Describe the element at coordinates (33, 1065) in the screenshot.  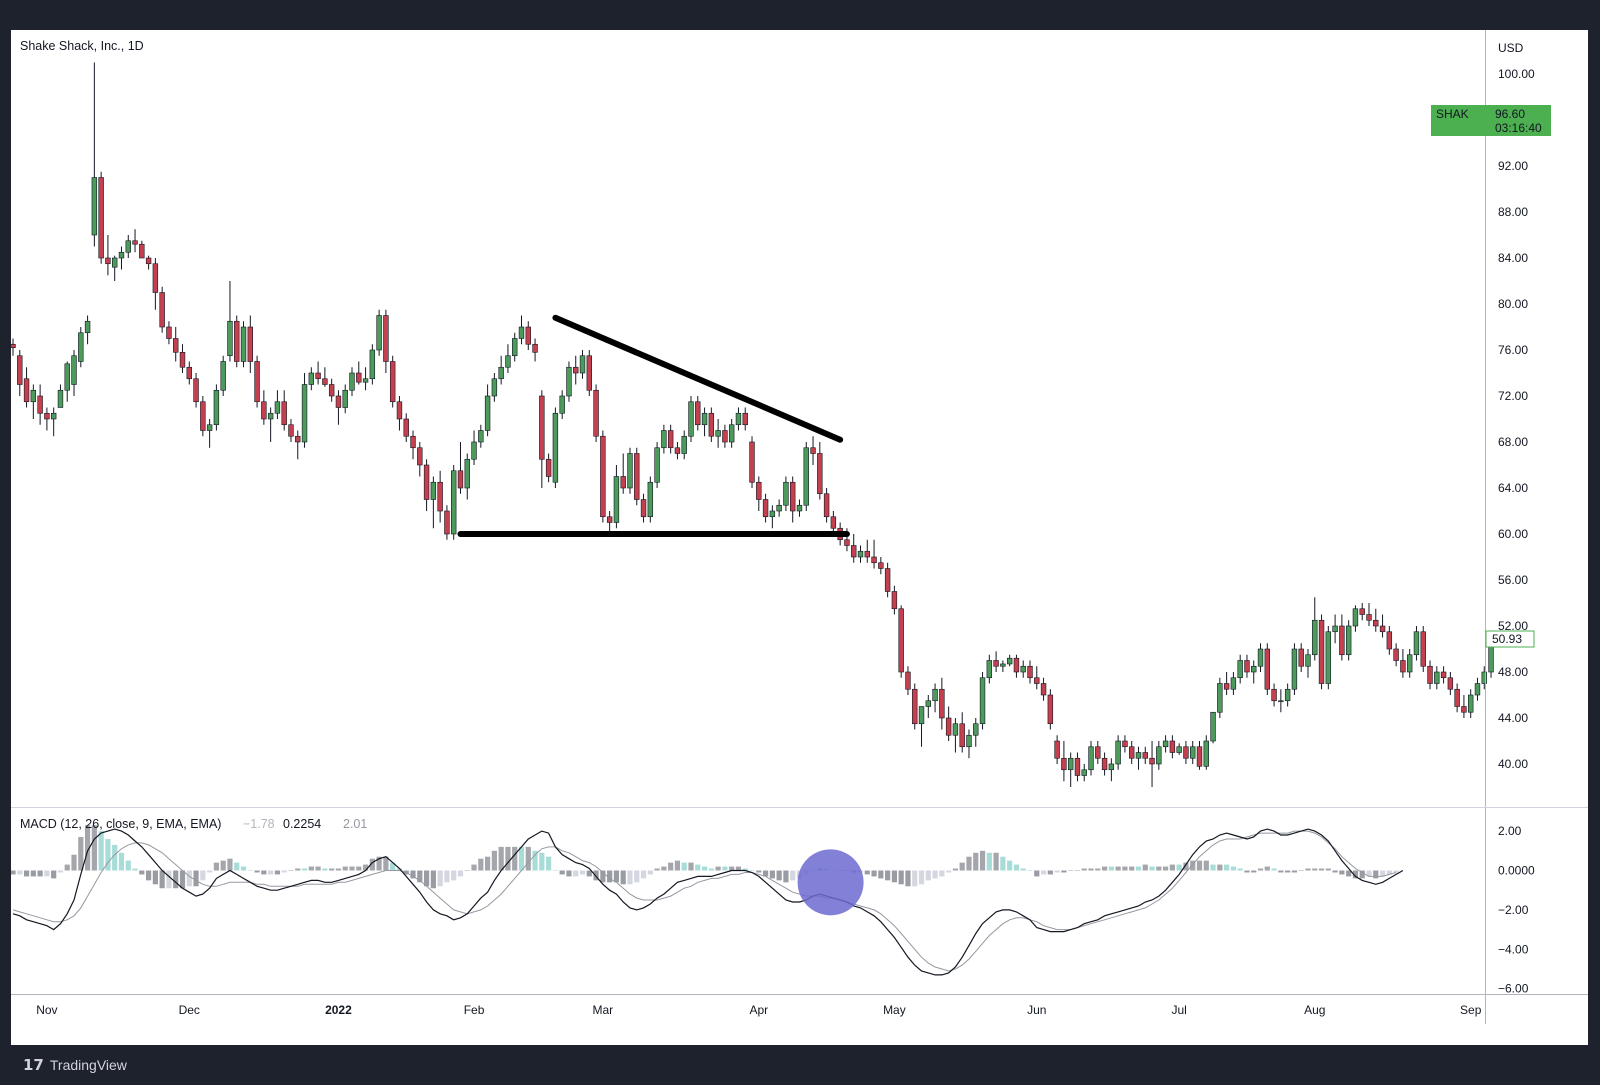
I see `tradingview-logo-icon: 𝟭𝟳` at that location.